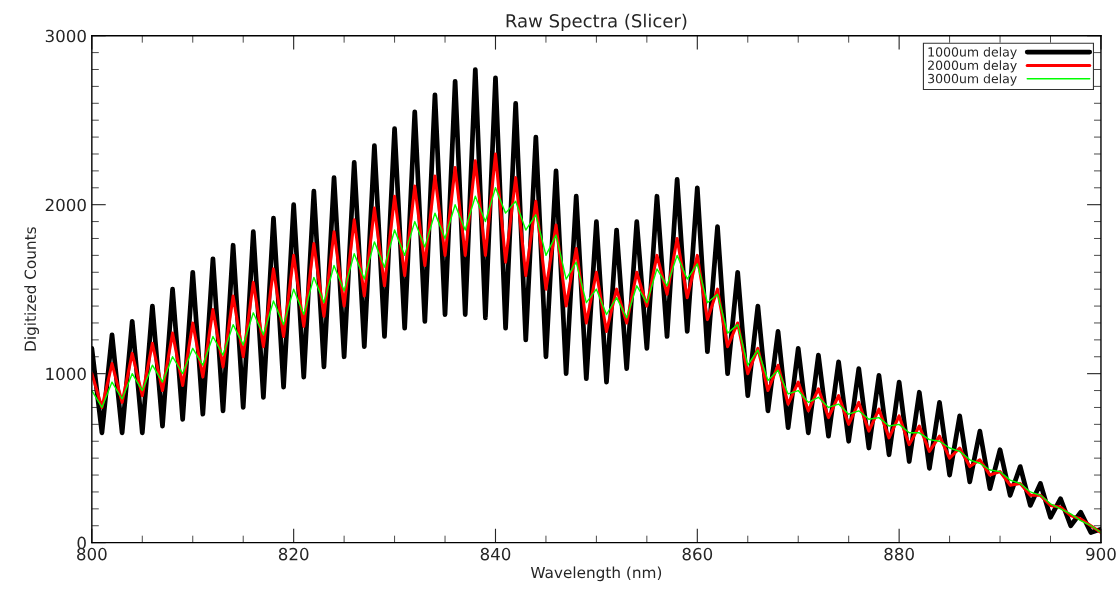 The width and height of the screenshot is (1120, 595). Describe the element at coordinates (1101, 554) in the screenshot. I see `x-tick-label: 900` at that location.